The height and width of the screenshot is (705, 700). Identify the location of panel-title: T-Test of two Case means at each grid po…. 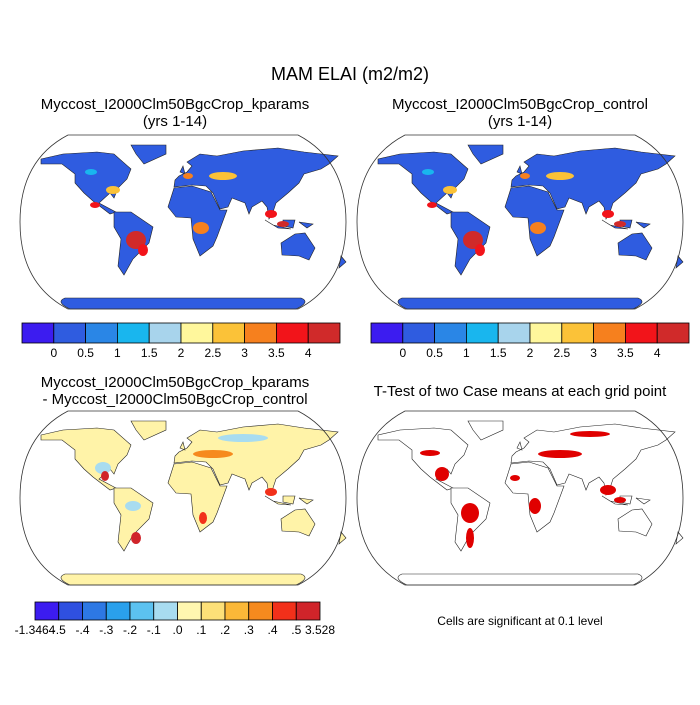
(520, 391).